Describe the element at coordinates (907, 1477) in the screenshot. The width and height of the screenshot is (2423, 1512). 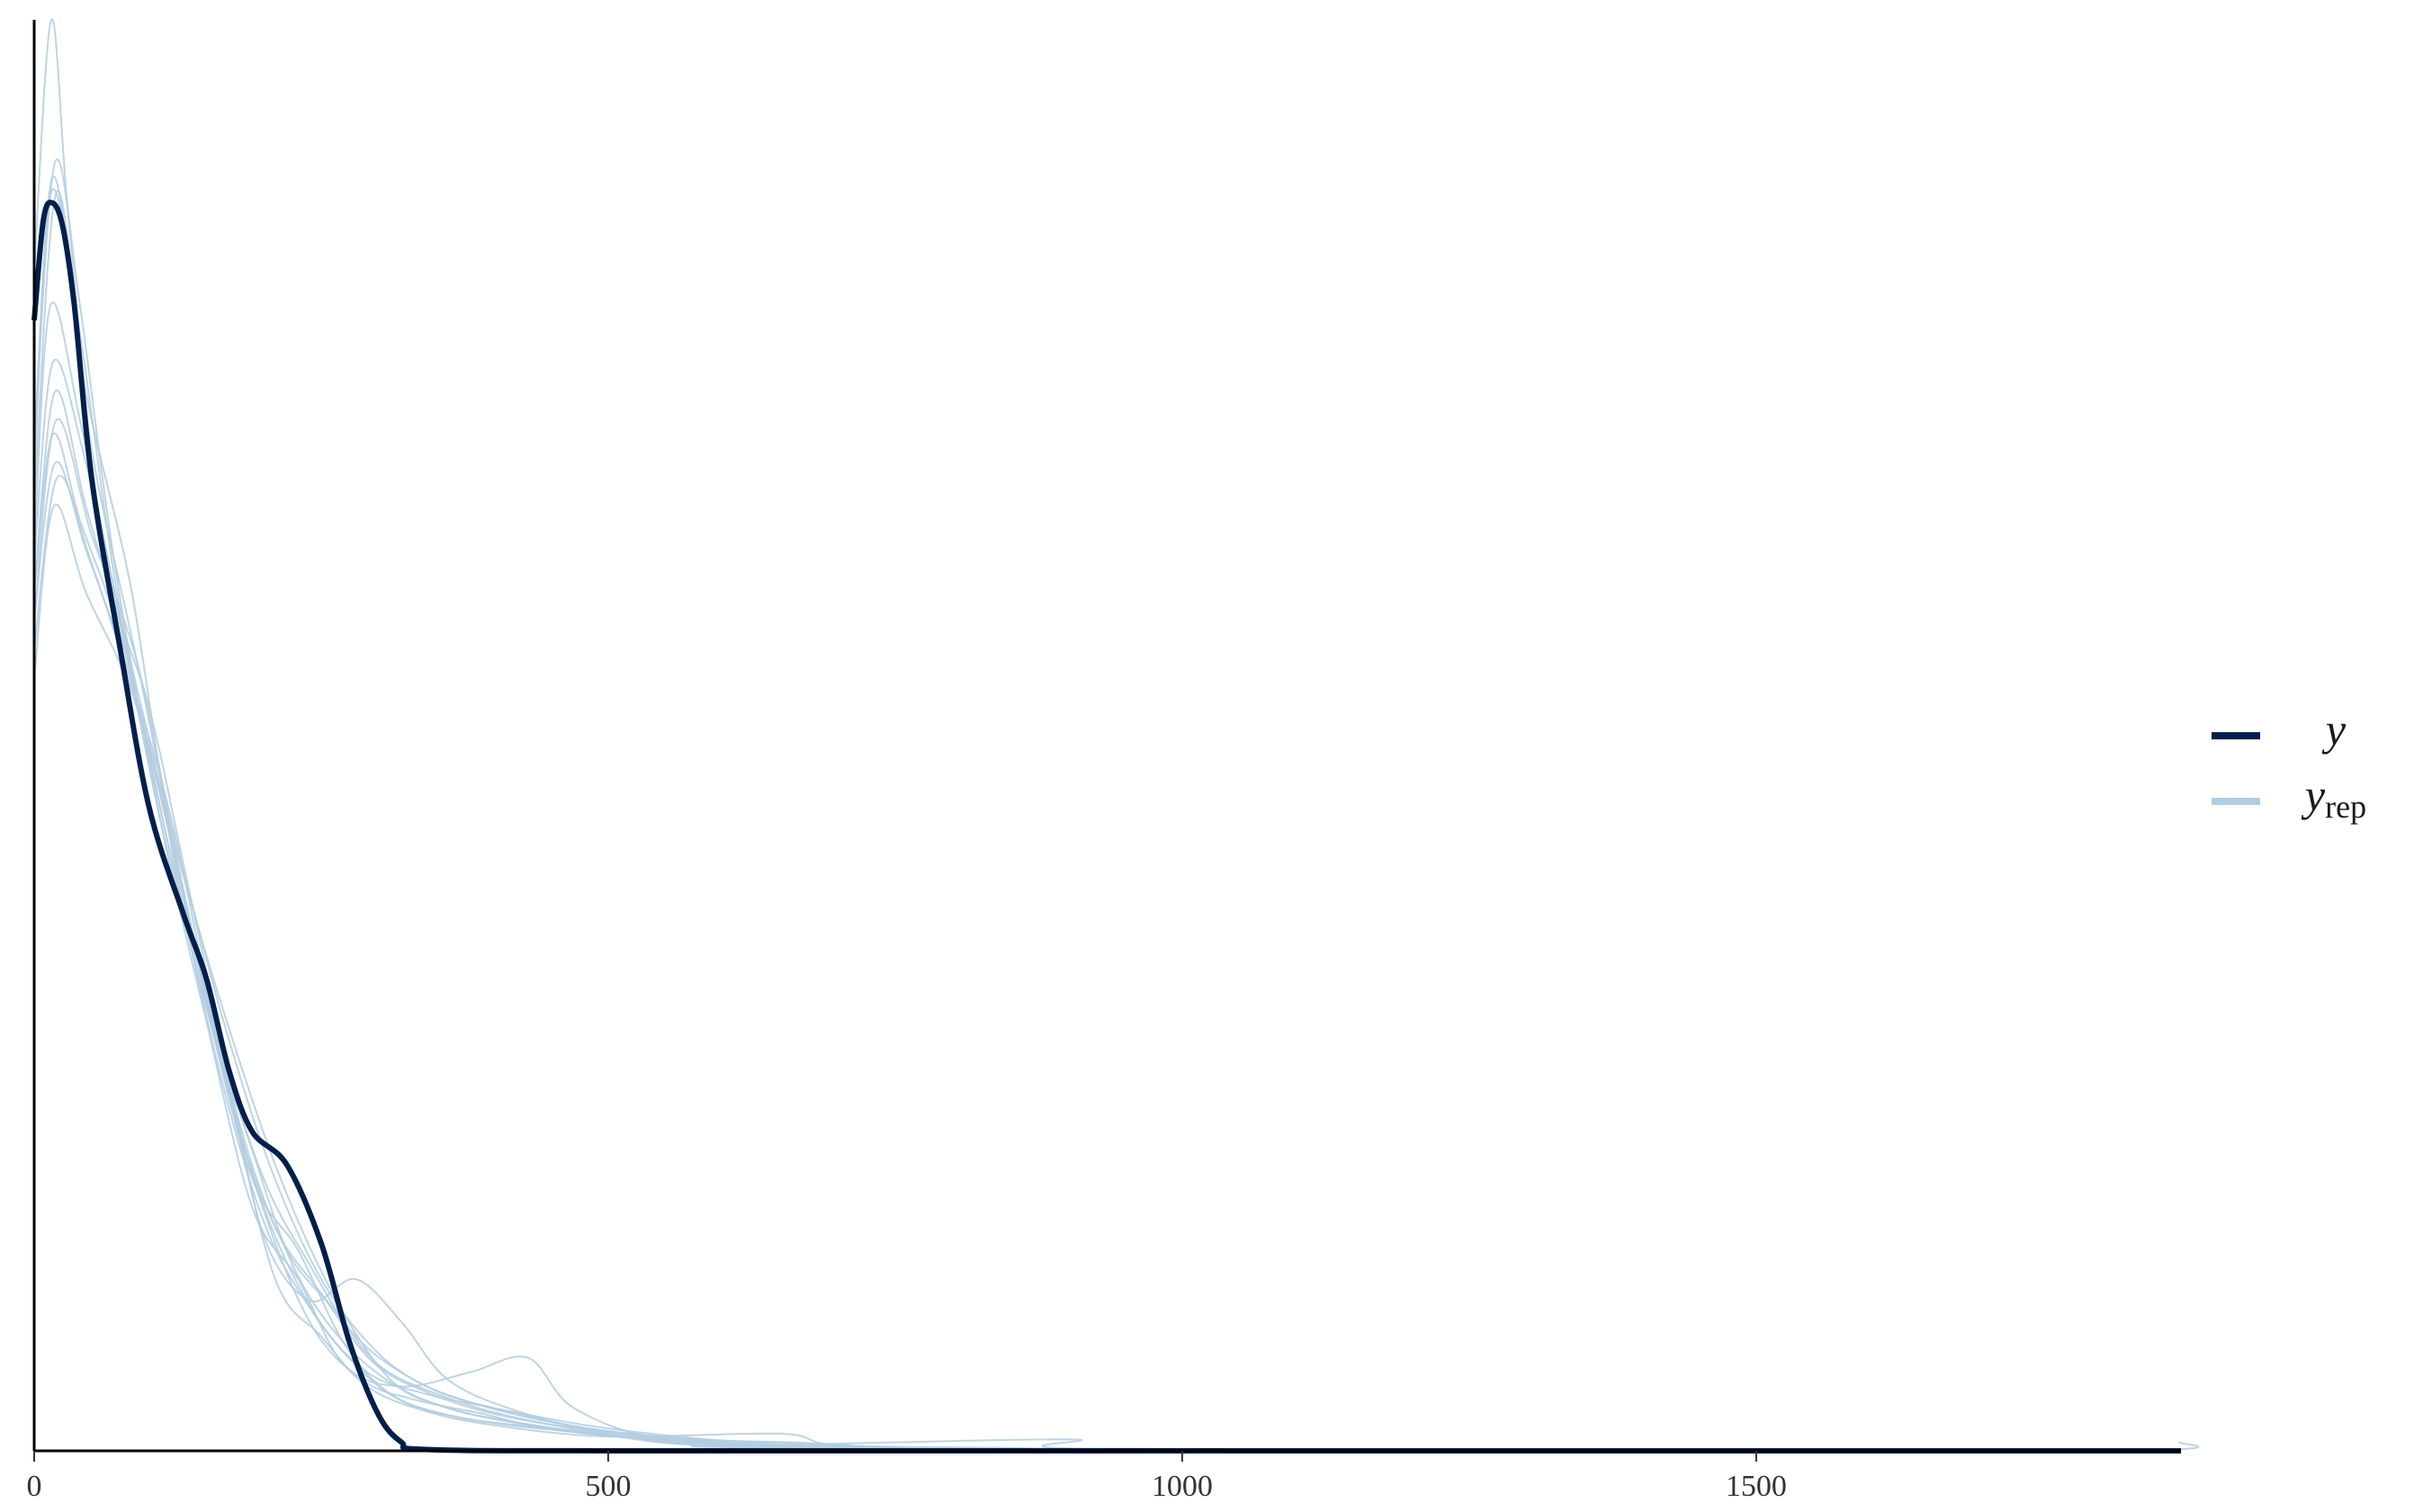
I see `x-axis-ticks: 0 500 1000 1500` at that location.